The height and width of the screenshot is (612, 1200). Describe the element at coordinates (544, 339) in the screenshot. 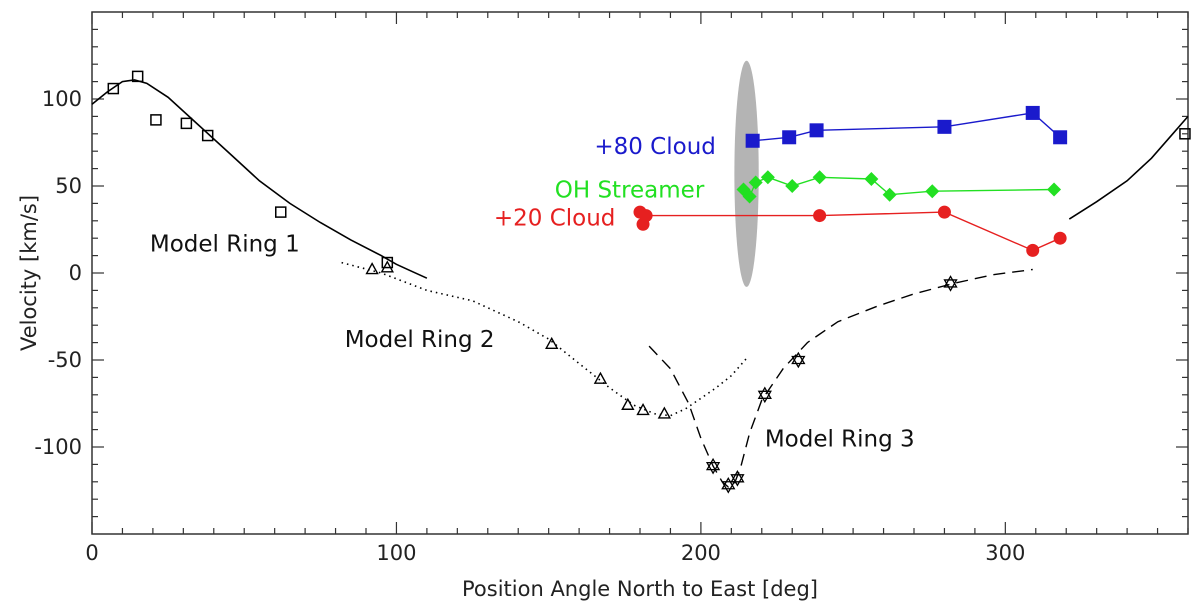

I see `model-curve-dotted` at that location.